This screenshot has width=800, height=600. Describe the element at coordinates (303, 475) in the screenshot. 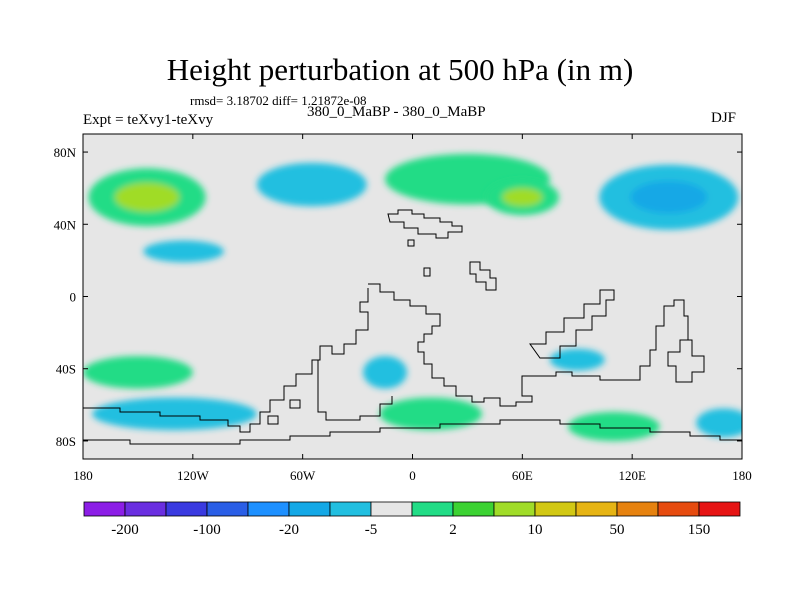

I see `x-tick-label: 60W` at that location.